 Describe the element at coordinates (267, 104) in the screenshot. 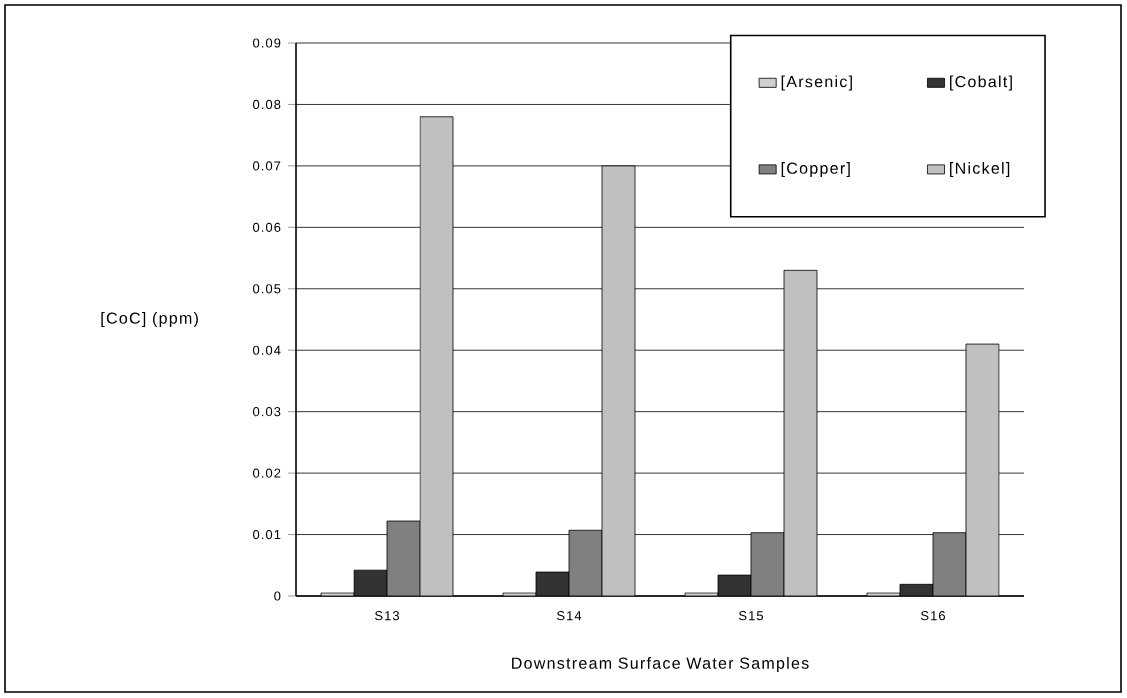

I see `y-tick-label: 0.08` at that location.